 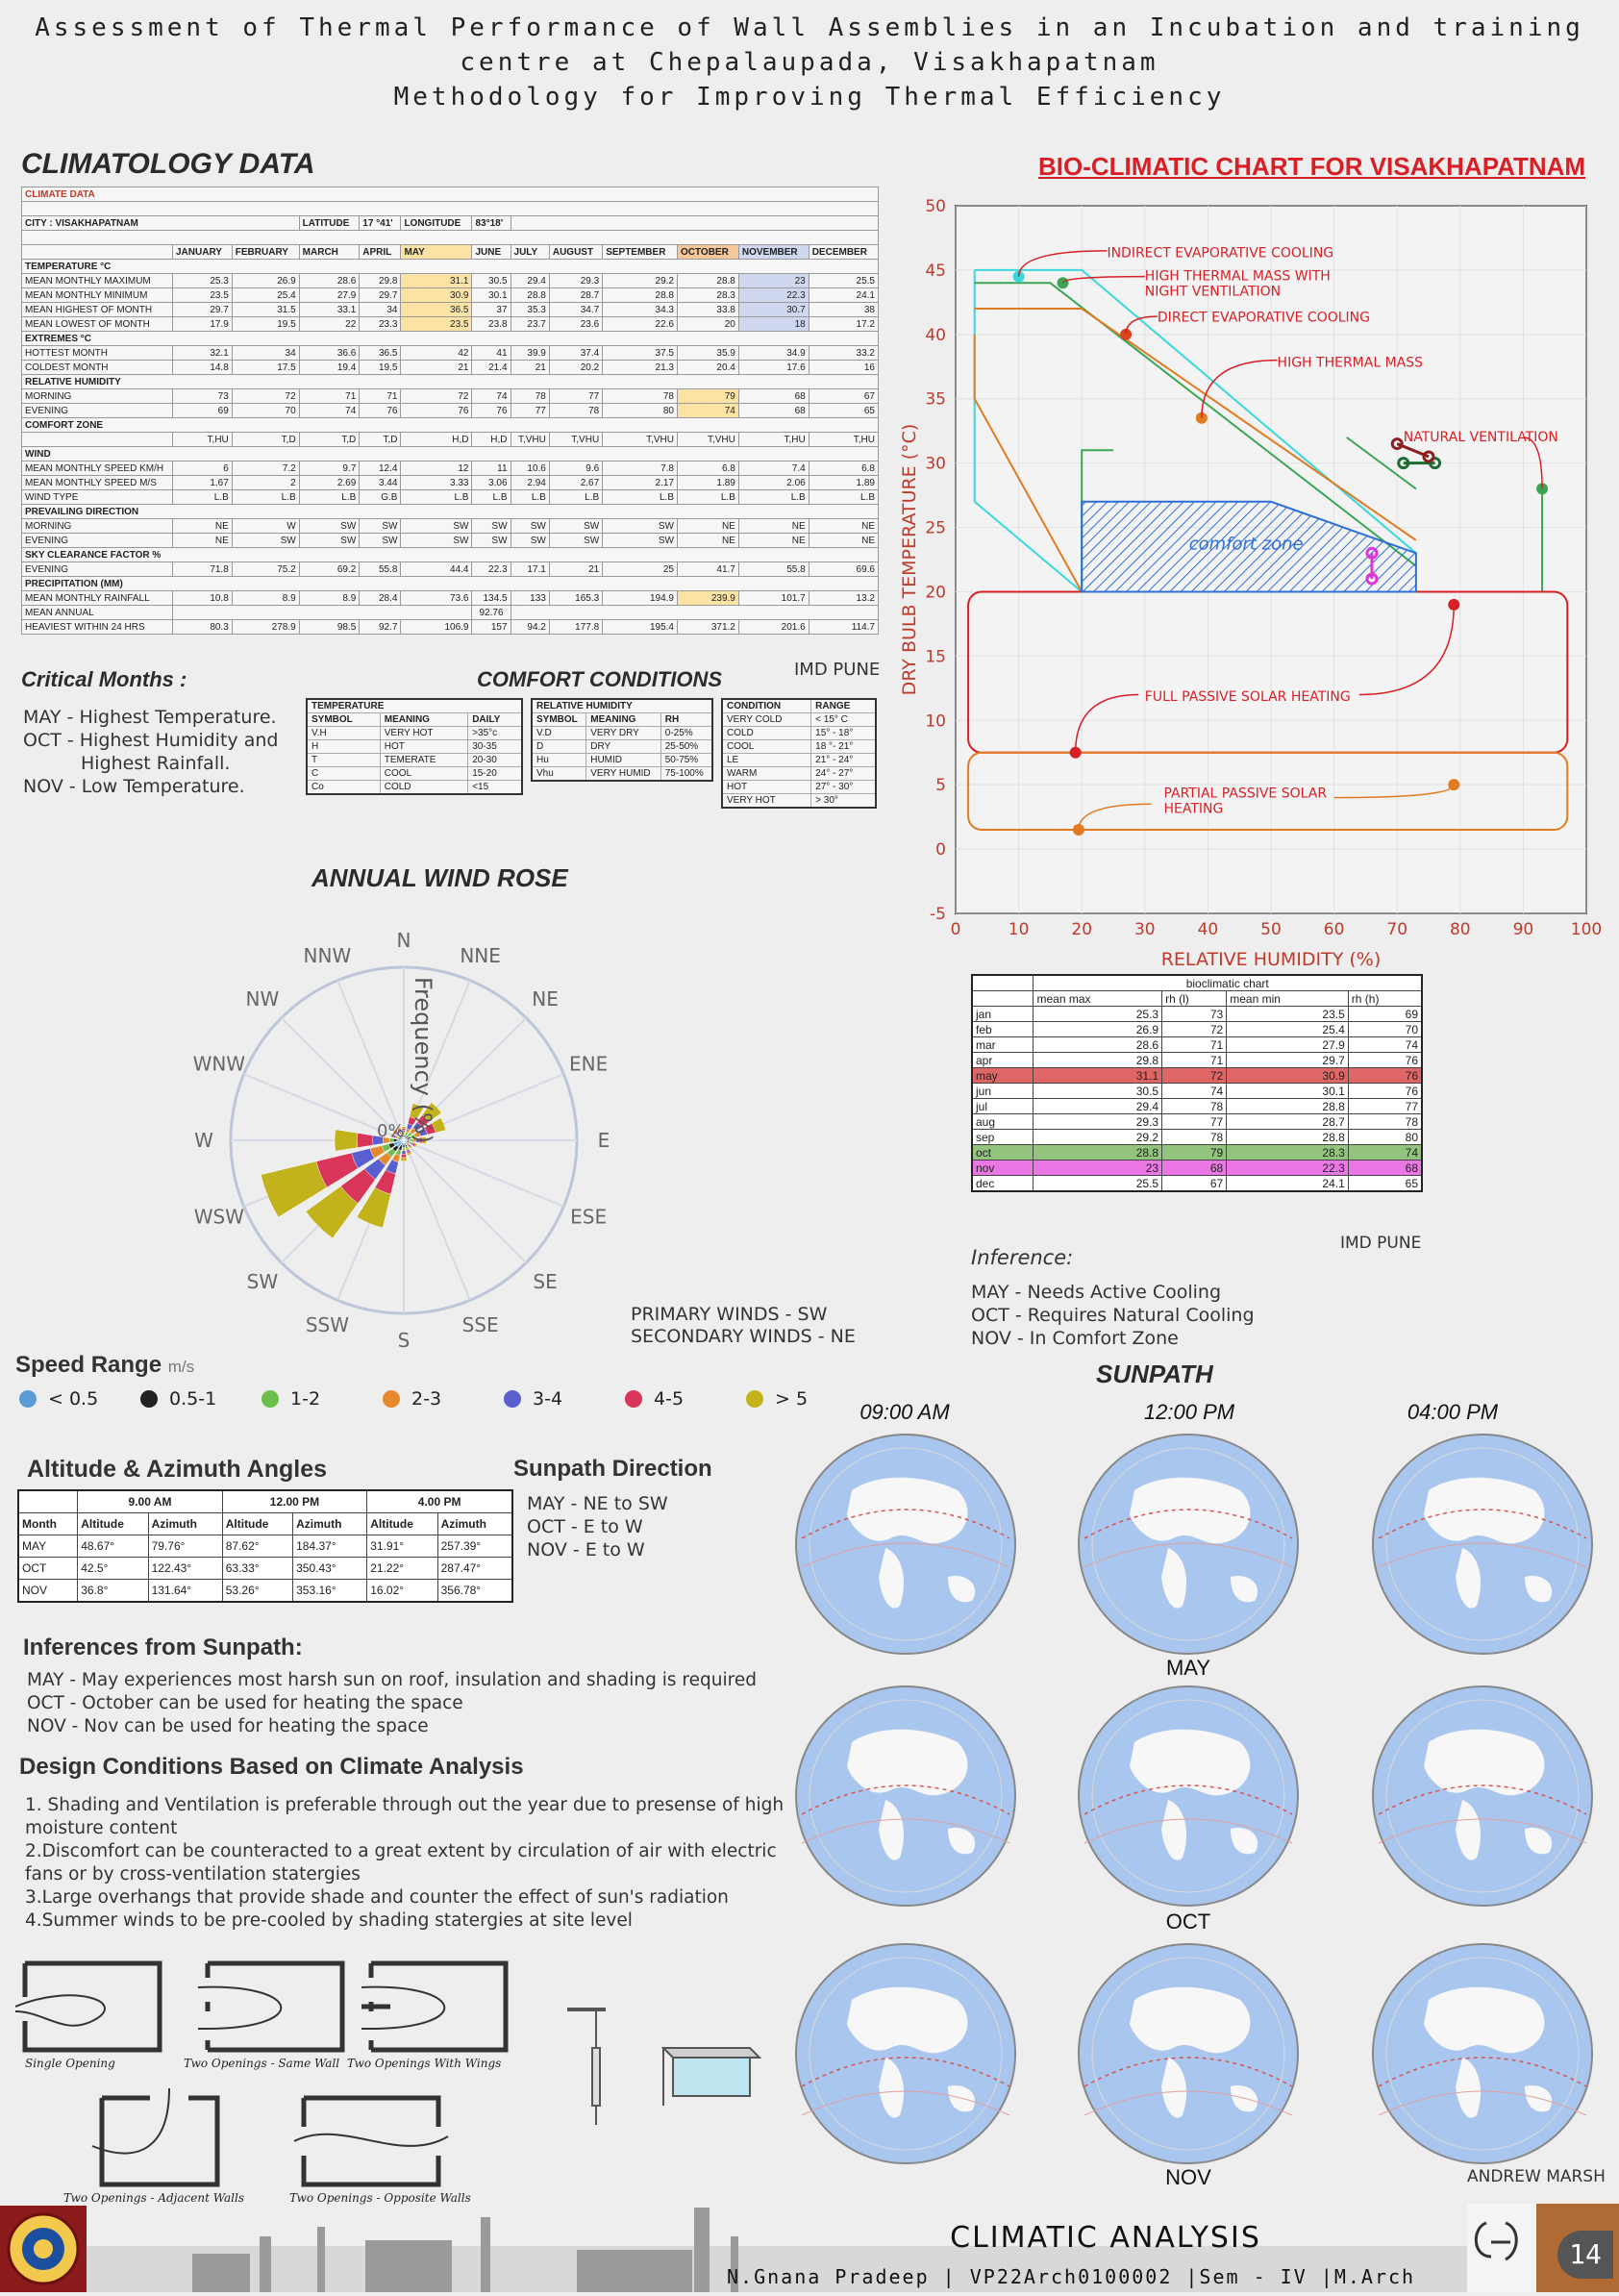 What do you see at coordinates (941, 785) in the screenshot?
I see `y-tick-label: 5` at bounding box center [941, 785].